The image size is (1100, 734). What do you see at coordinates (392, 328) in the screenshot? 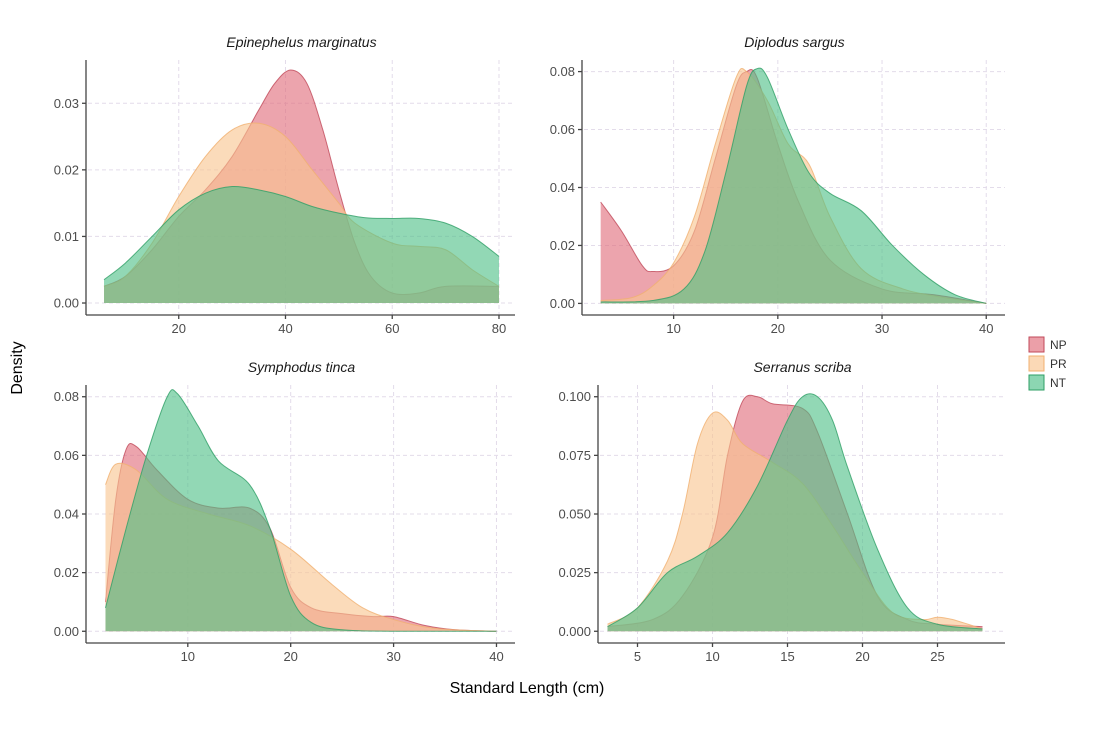
I see `x-tick-label: 60` at bounding box center [392, 328].